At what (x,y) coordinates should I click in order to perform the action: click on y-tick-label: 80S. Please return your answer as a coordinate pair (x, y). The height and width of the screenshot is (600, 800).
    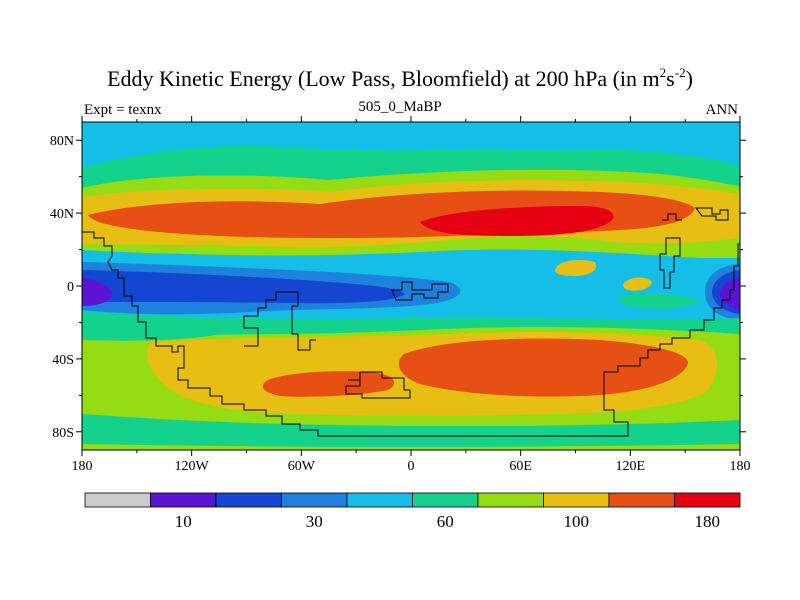
    Looking at the image, I should click on (63, 433).